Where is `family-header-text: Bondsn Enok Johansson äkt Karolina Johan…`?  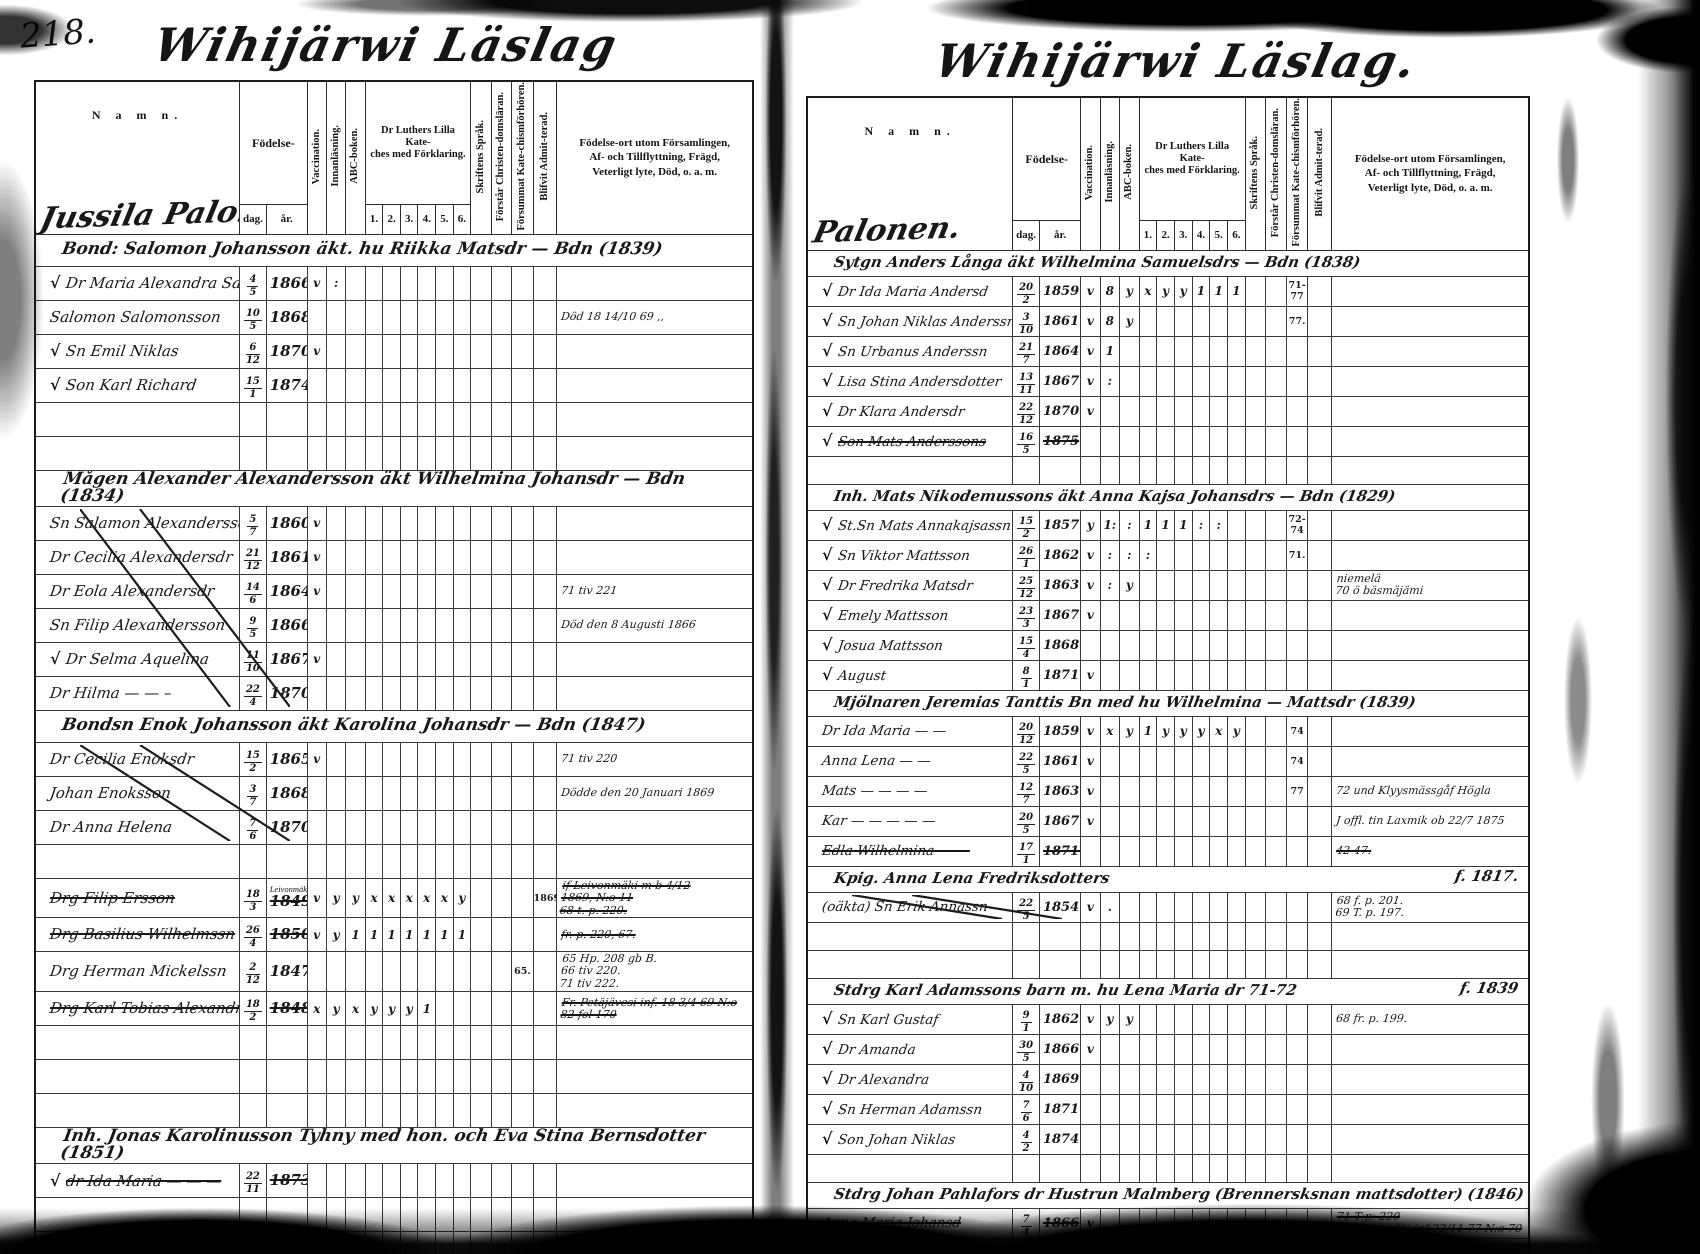 family-header-text: Bondsn Enok Johansson äkt Karolina Johan… is located at coordinates (354, 725).